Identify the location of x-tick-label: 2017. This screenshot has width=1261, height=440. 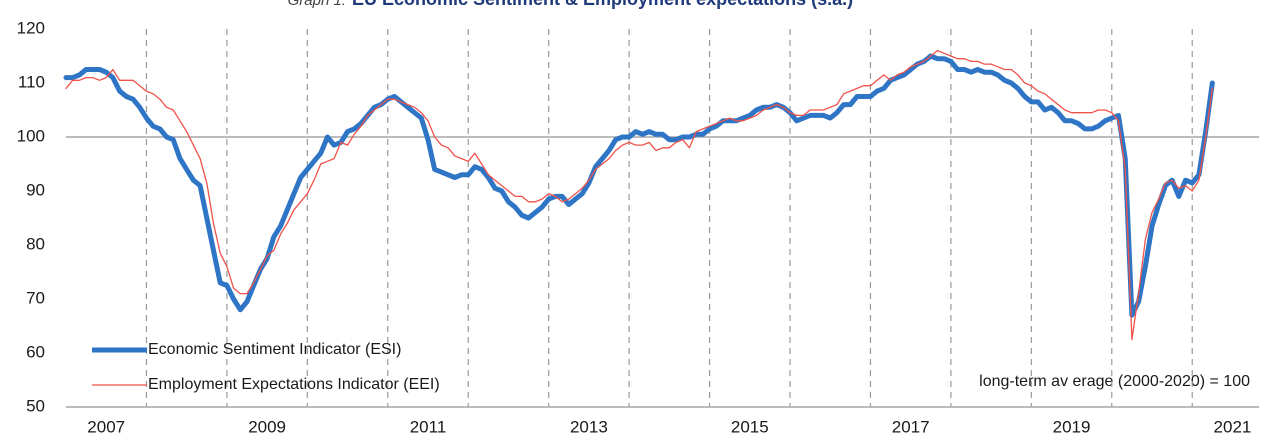
(911, 426).